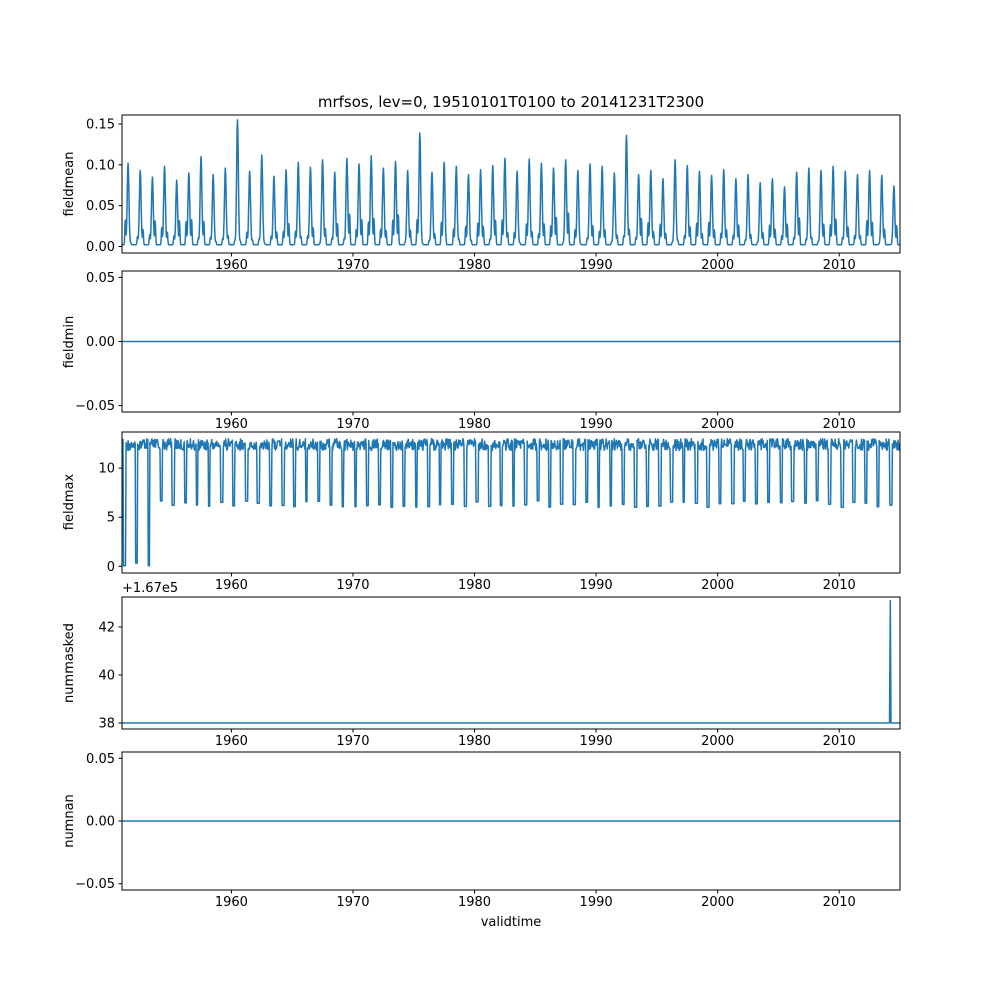 The height and width of the screenshot is (1000, 1000). I want to click on y-tick-label: 38, so click(106, 724).